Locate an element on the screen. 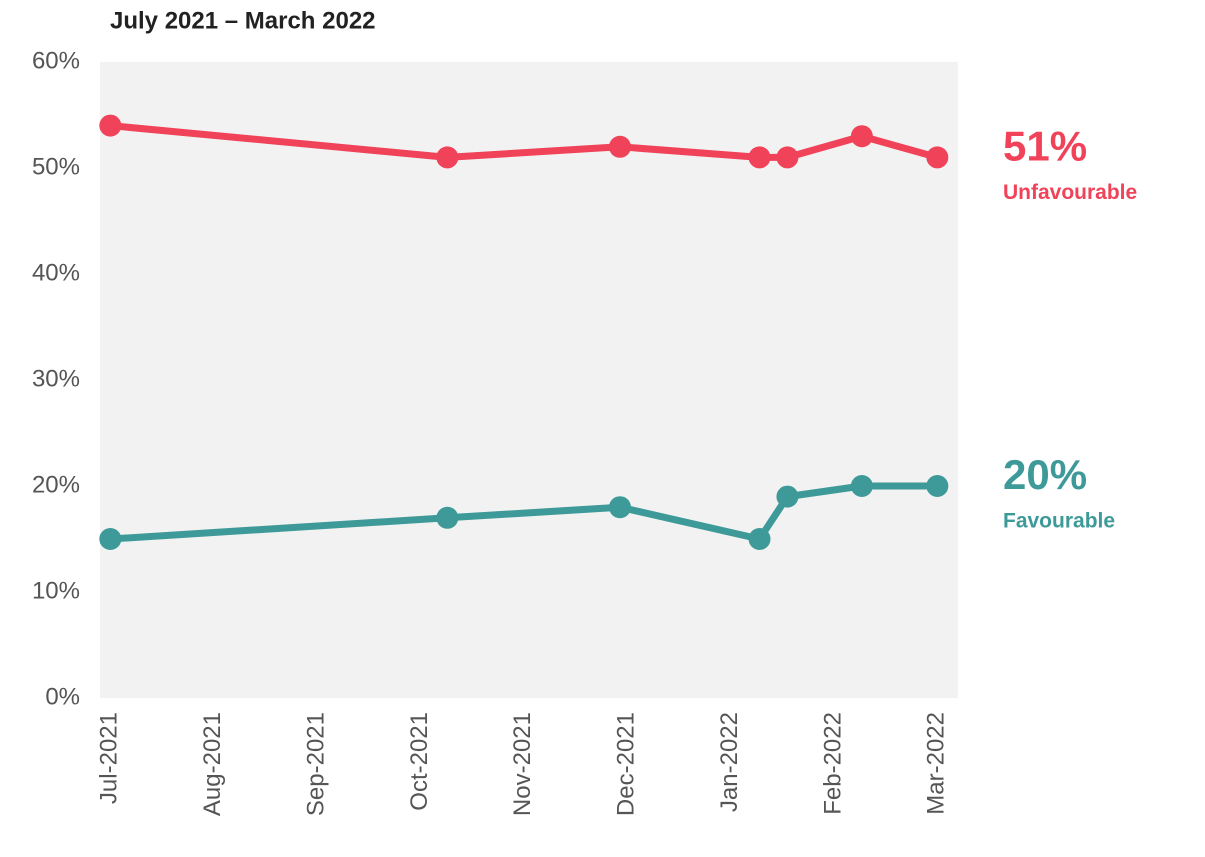  y-tick-label: 30% is located at coordinates (56, 378).